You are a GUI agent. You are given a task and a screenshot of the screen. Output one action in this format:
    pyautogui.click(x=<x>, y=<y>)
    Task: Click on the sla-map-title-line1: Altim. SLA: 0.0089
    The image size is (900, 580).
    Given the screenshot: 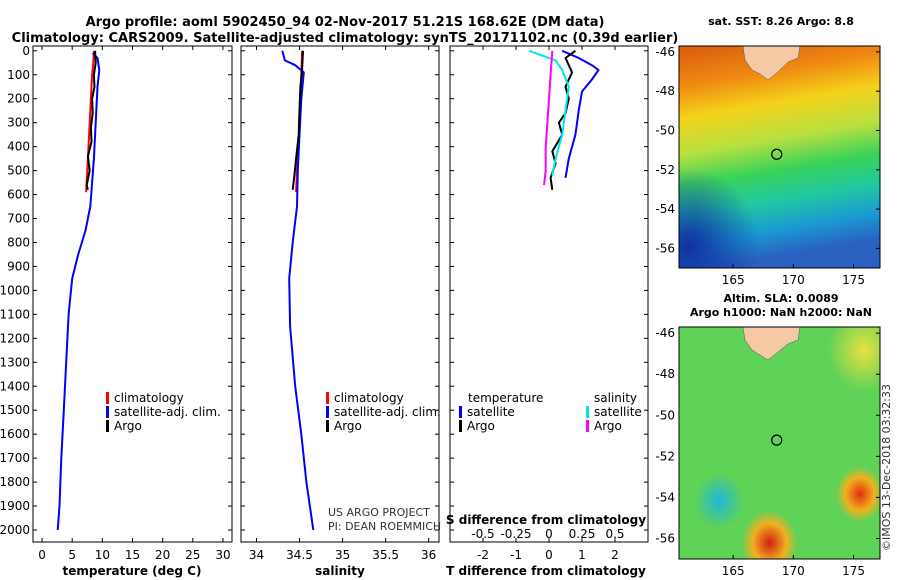 What is the action you would take?
    pyautogui.click(x=780, y=298)
    